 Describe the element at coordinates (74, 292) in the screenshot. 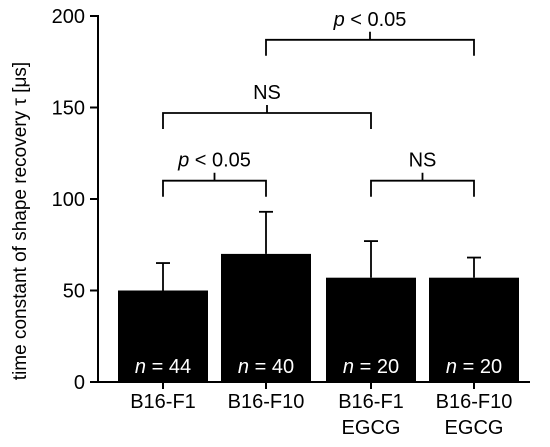

I see `y-tick-label: 50` at that location.